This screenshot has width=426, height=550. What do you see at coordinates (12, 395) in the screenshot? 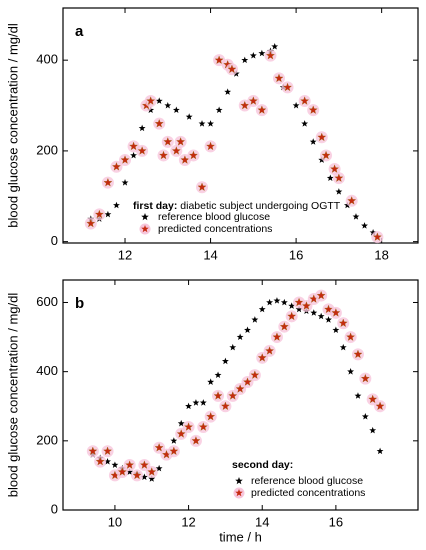
I see `y-axis-label: blood glucose concentration / mg/dl` at bounding box center [12, 395].